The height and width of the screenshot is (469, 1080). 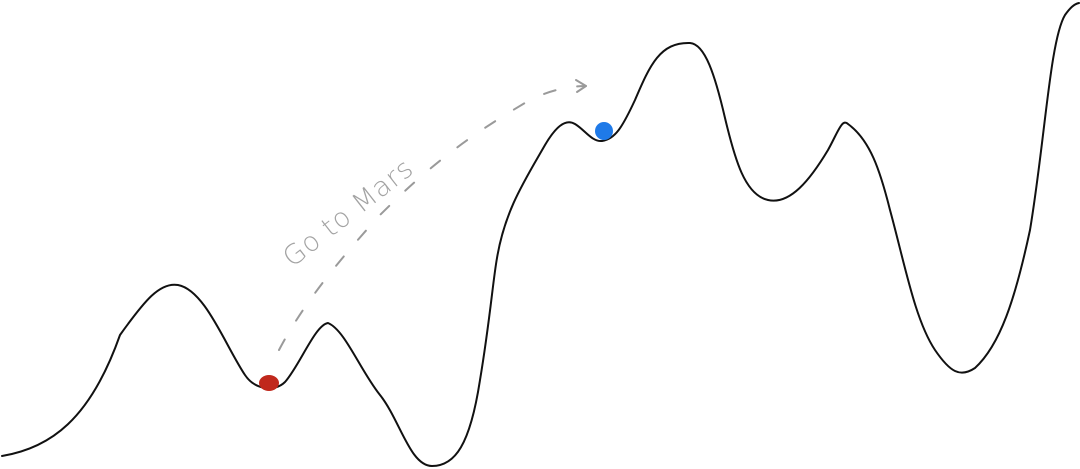 What do you see at coordinates (581, 86) in the screenshot?
I see `jump-arrowhead` at bounding box center [581, 86].